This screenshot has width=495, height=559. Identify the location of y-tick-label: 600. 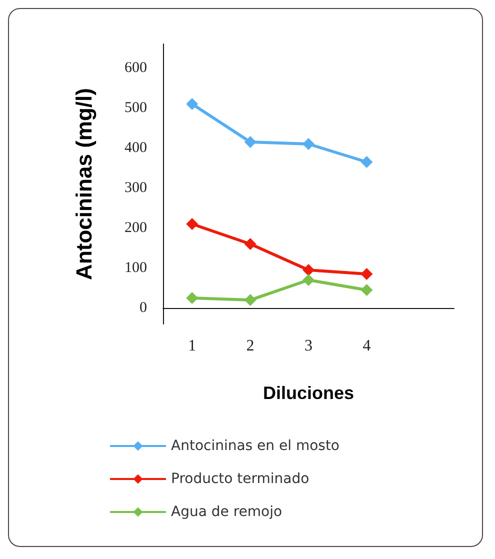
(135, 68).